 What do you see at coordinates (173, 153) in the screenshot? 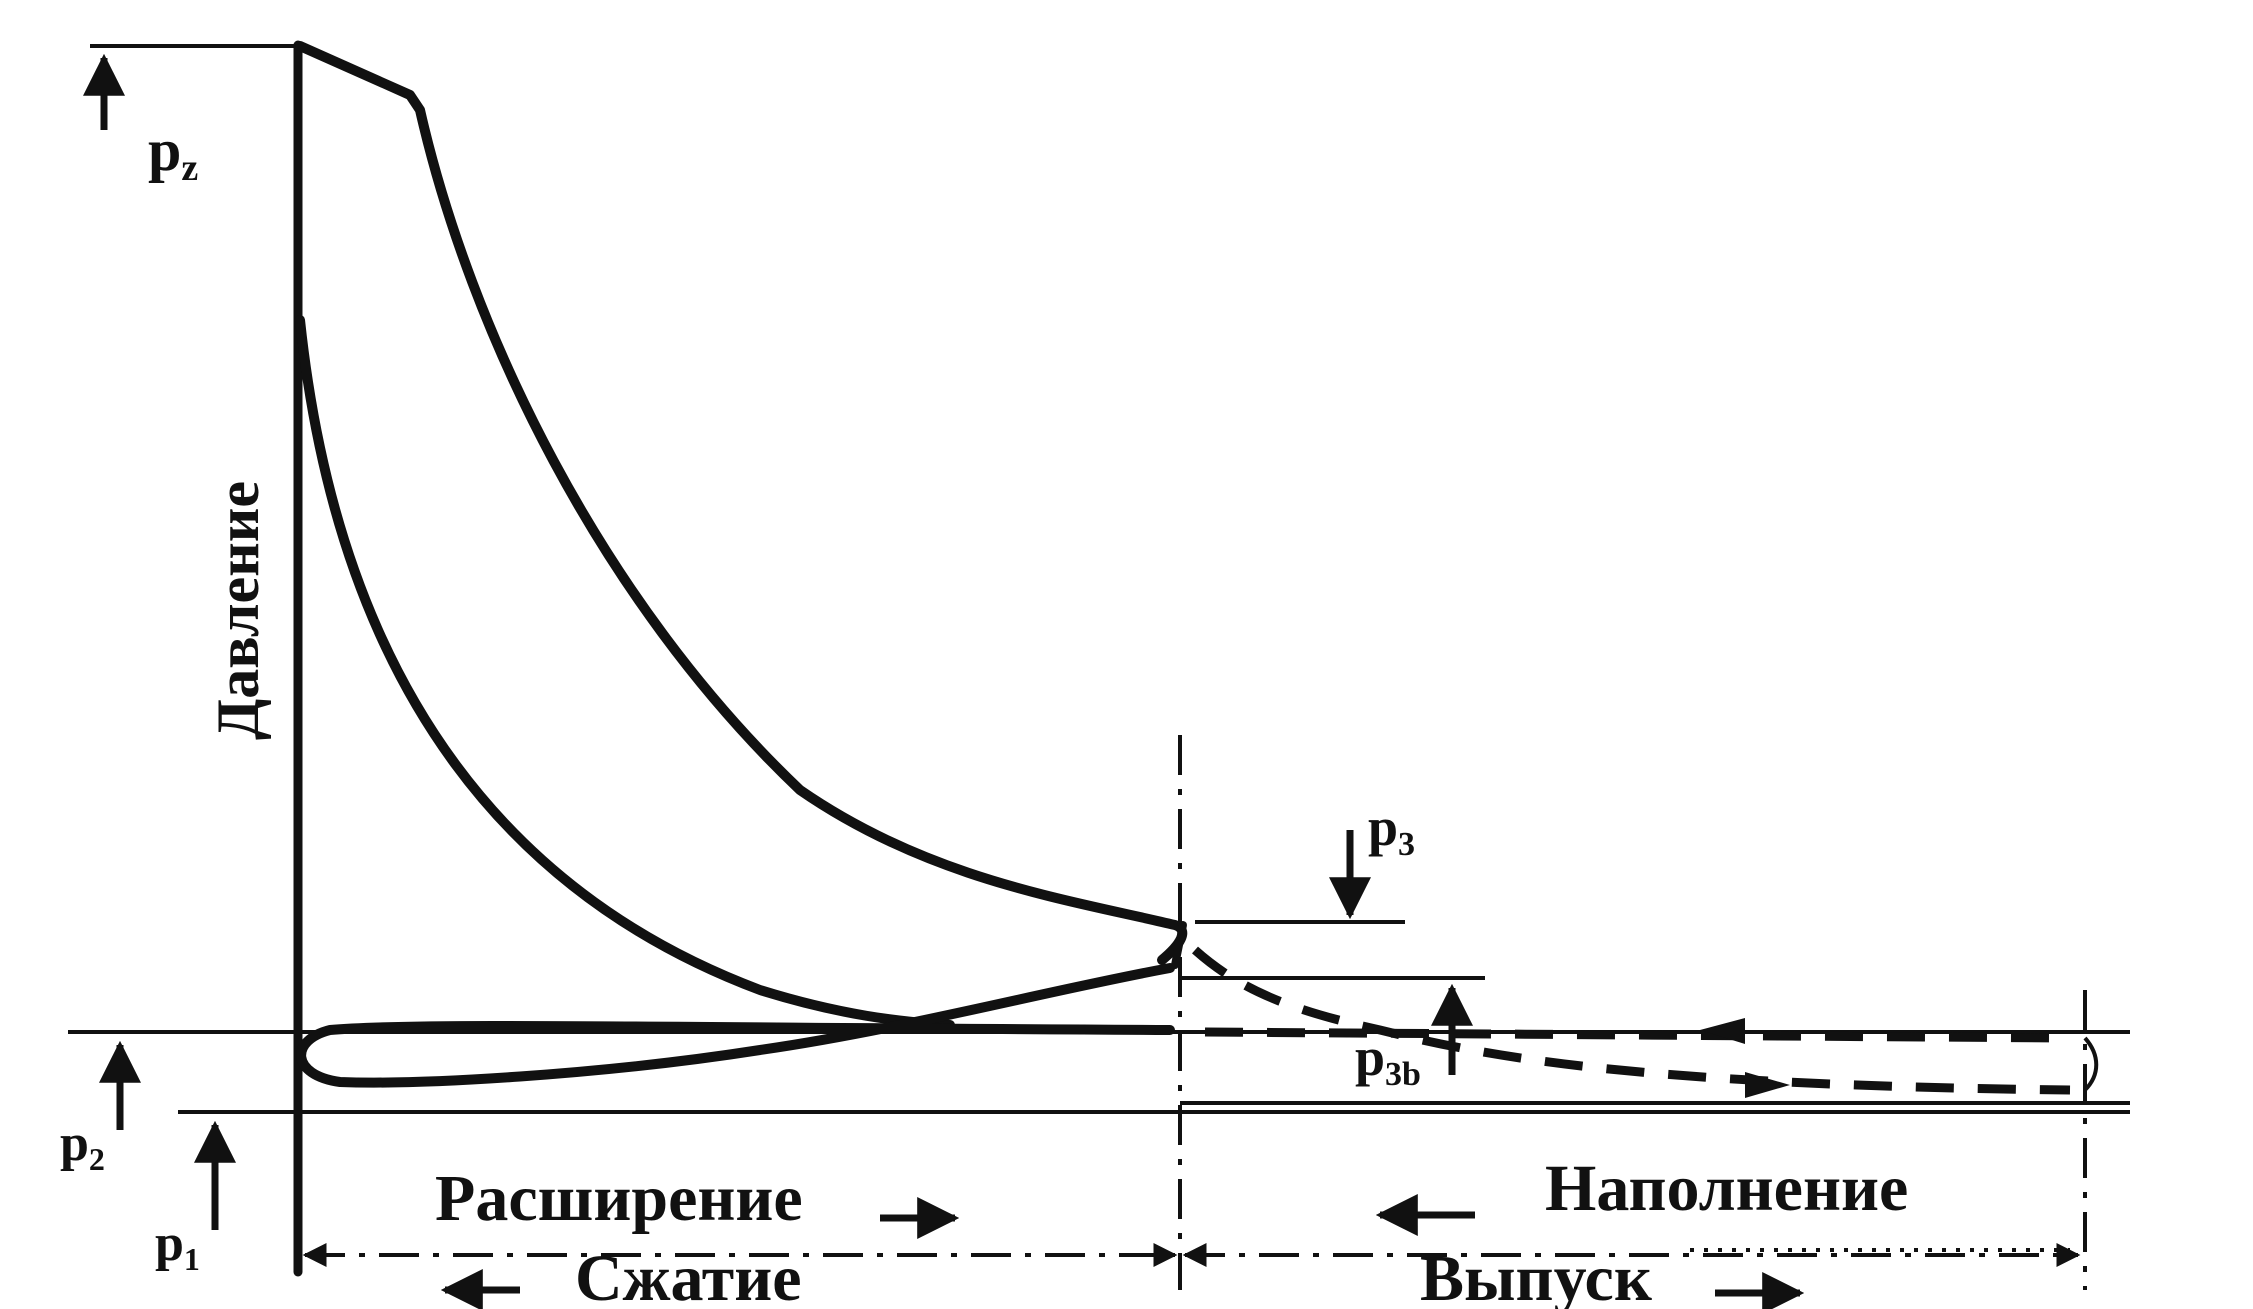
I see `pz-label: pz` at bounding box center [173, 153].